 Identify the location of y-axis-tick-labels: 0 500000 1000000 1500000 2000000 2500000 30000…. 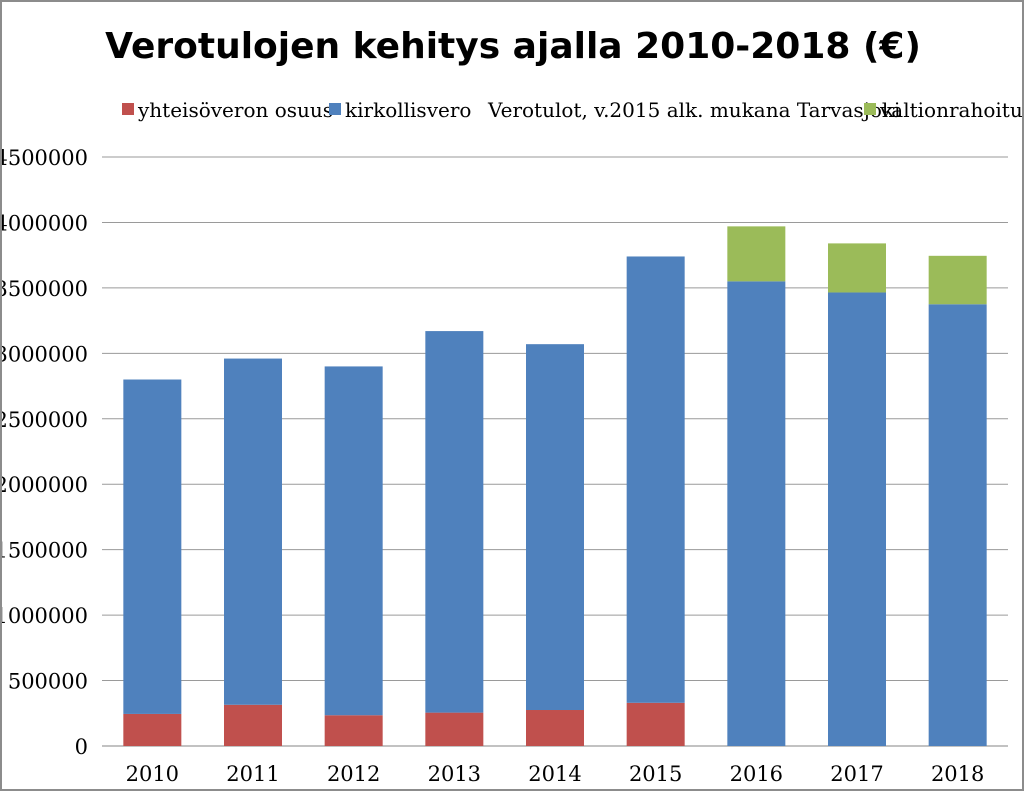
(44, 452).